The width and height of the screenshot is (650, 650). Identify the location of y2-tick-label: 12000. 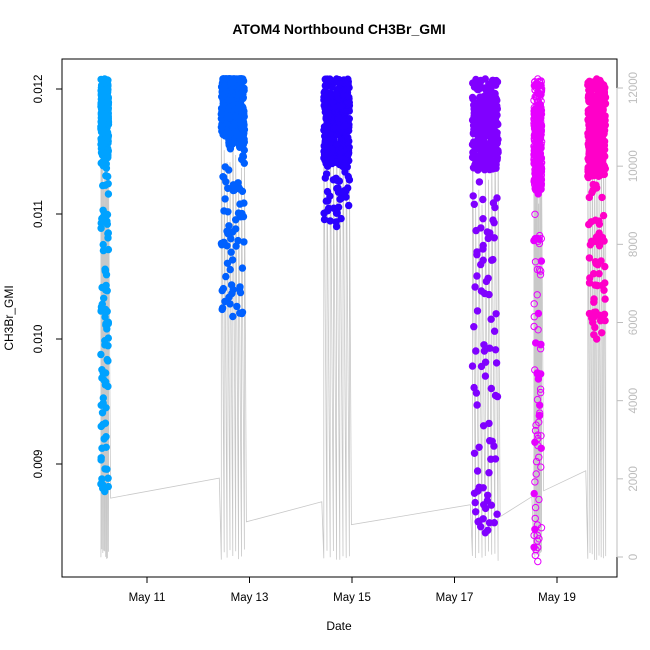
(634, 88).